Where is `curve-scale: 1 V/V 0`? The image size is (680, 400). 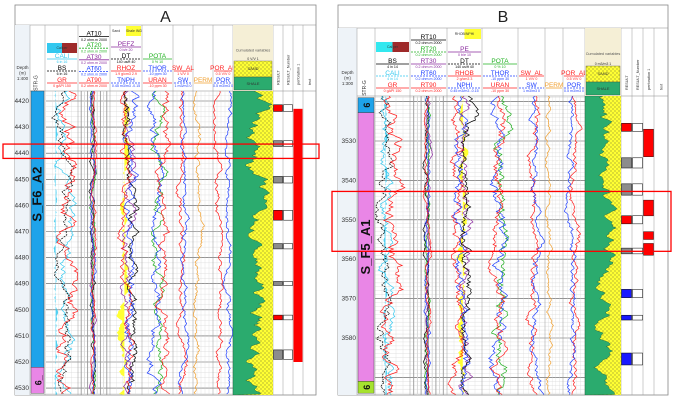 curve-scale: 1 V/V 0 is located at coordinates (532, 79).